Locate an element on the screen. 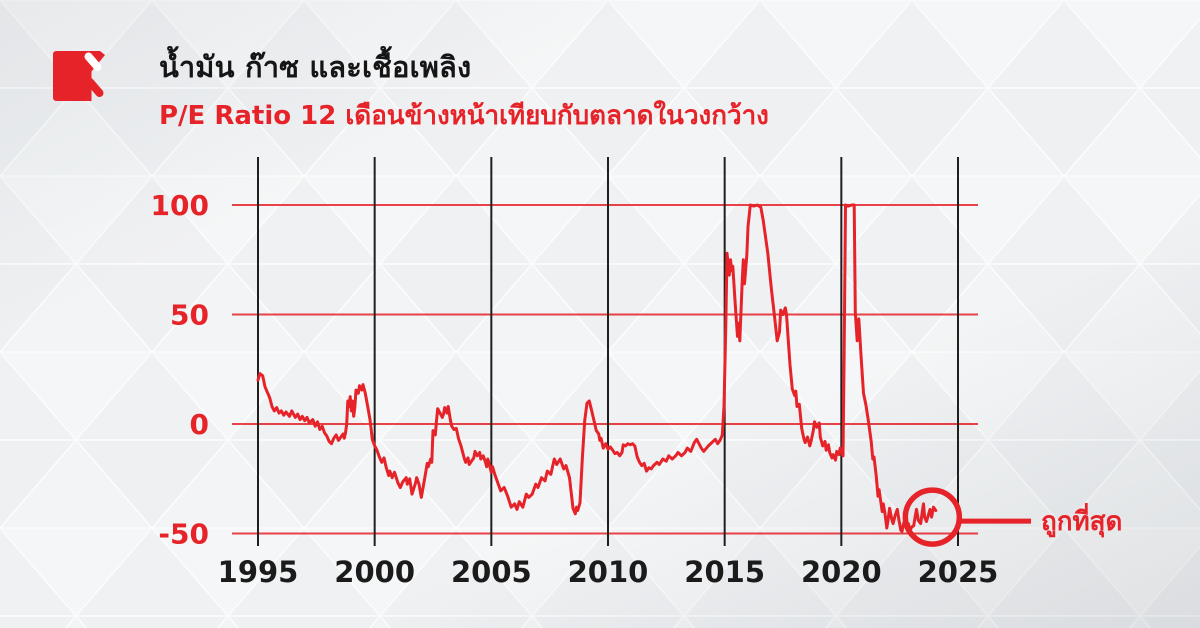 This screenshot has width=1200, height=628. logo-red-slash is located at coordinates (95, 87).